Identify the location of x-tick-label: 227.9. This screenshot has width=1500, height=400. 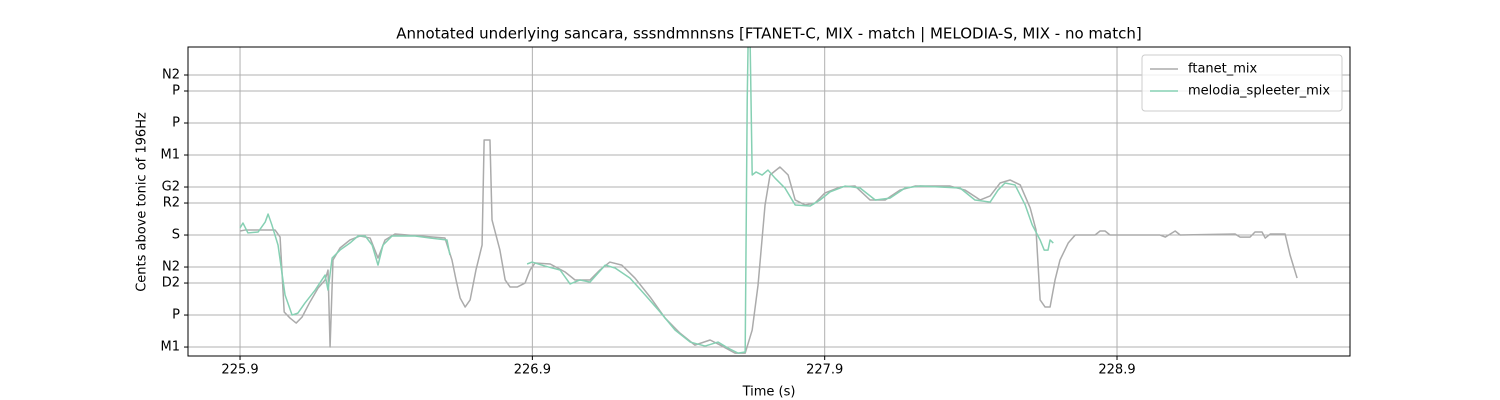
(824, 370).